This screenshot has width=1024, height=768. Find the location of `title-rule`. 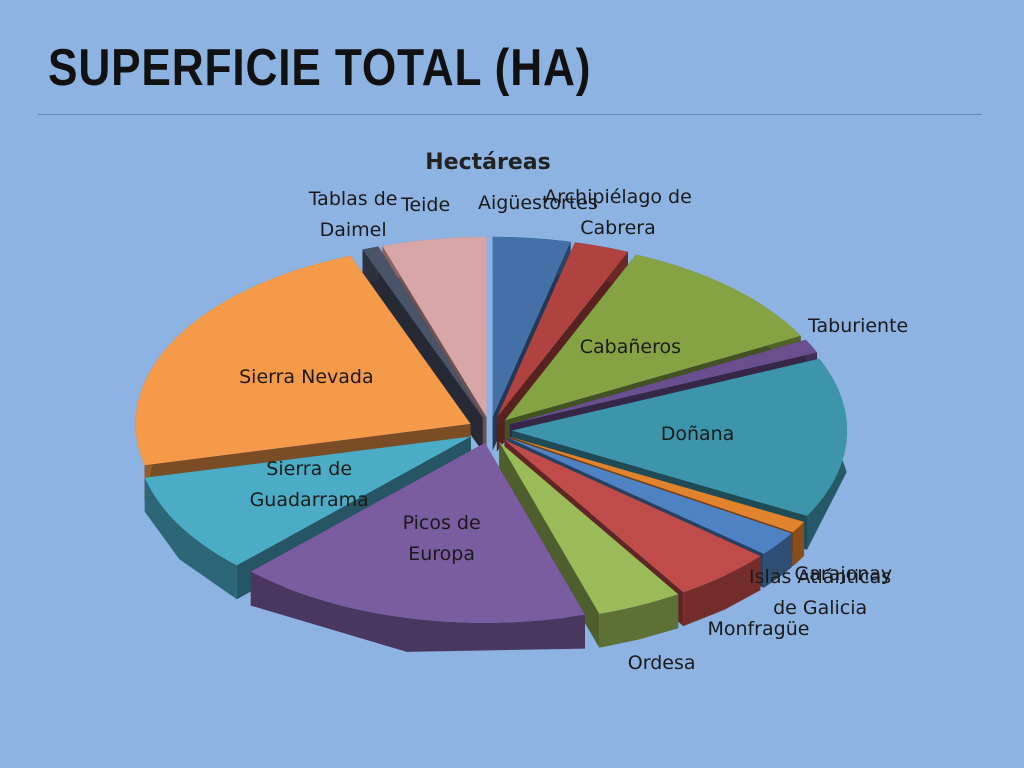

title-rule is located at coordinates (510, 114).